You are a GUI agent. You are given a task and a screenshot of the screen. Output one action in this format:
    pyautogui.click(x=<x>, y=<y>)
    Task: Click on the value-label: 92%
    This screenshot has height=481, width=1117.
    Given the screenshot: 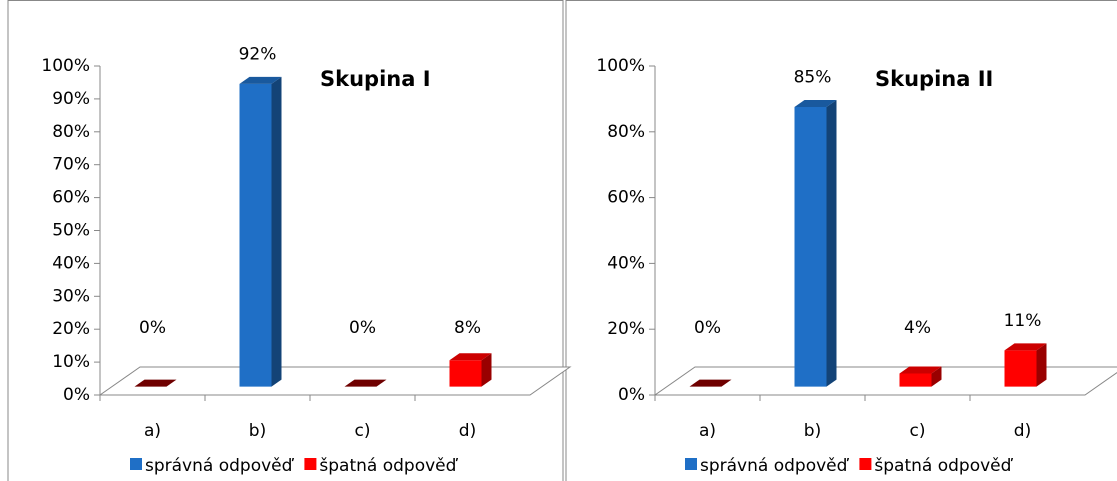 What is the action you would take?
    pyautogui.click(x=258, y=54)
    